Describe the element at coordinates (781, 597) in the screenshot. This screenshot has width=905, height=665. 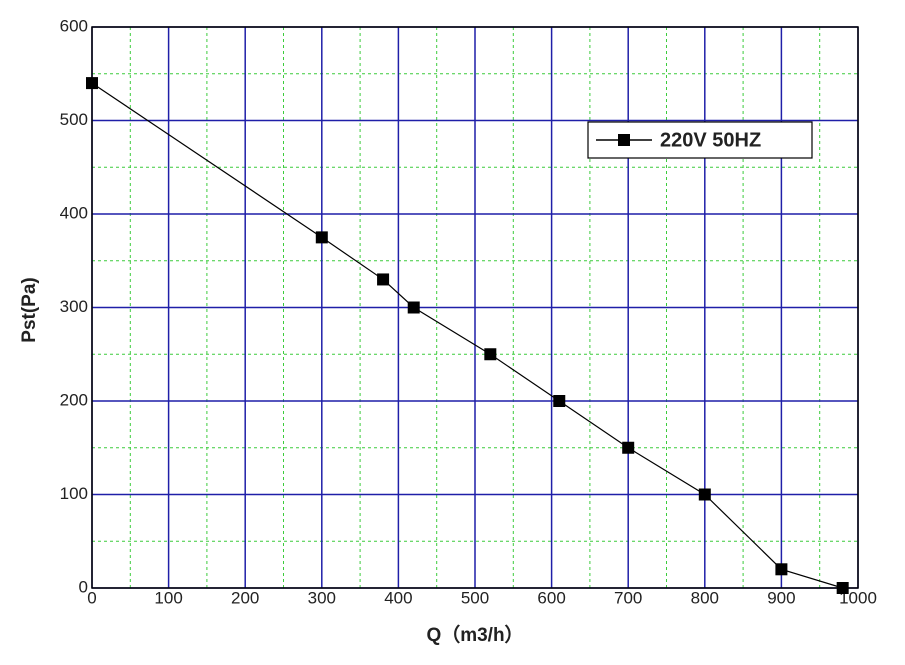
I see `x-tick-label: 900` at that location.